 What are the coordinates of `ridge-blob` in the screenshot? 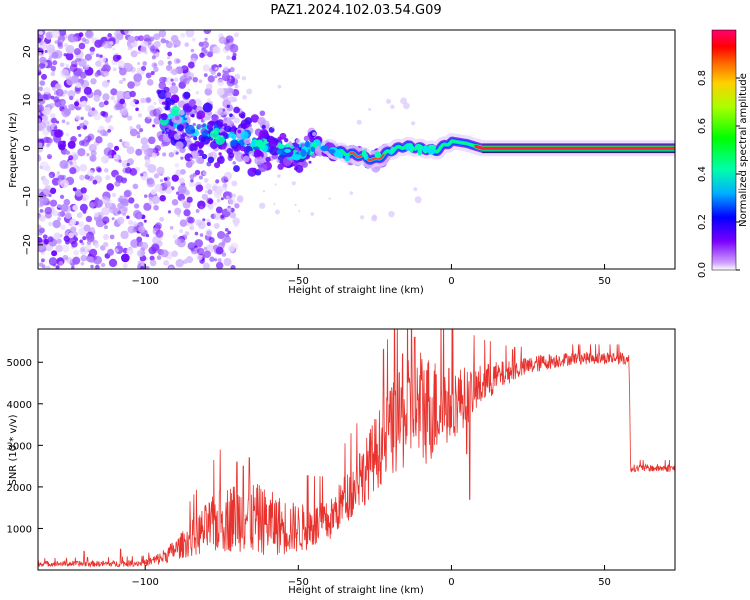 It's located at (408, 148).